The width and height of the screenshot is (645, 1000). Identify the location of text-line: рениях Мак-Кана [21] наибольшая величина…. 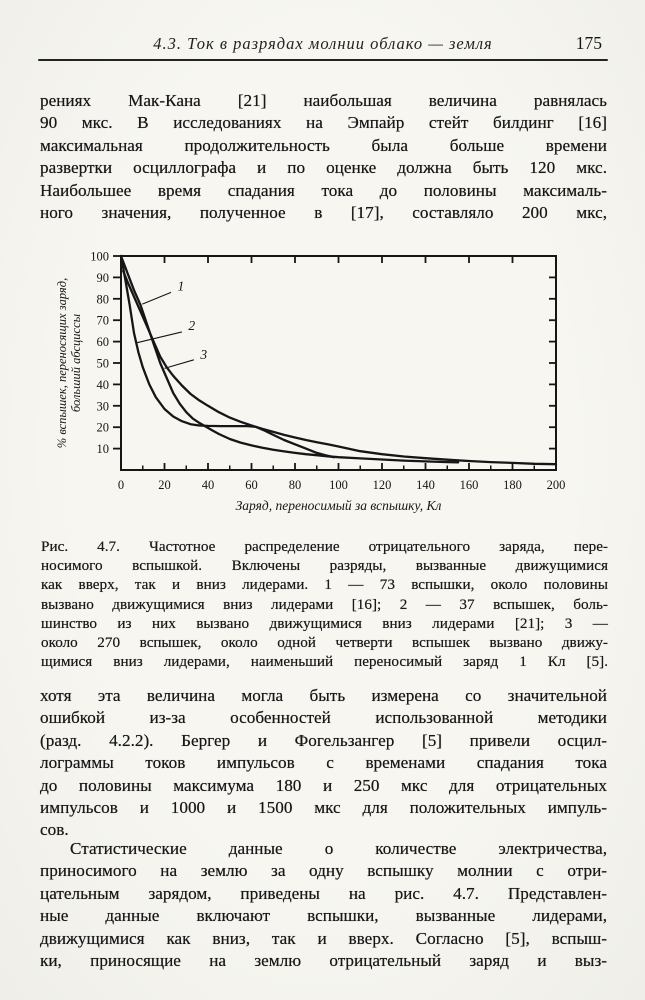
(323, 100).